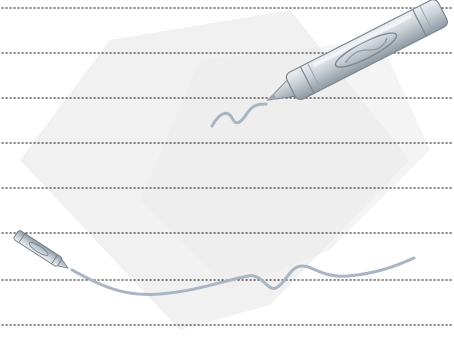 The image size is (454, 351). I want to click on short-scribble, so click(239, 115).